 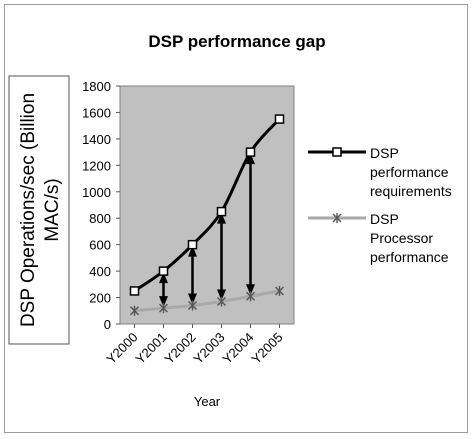 I want to click on y-tick-label: 200, so click(x=100, y=298).